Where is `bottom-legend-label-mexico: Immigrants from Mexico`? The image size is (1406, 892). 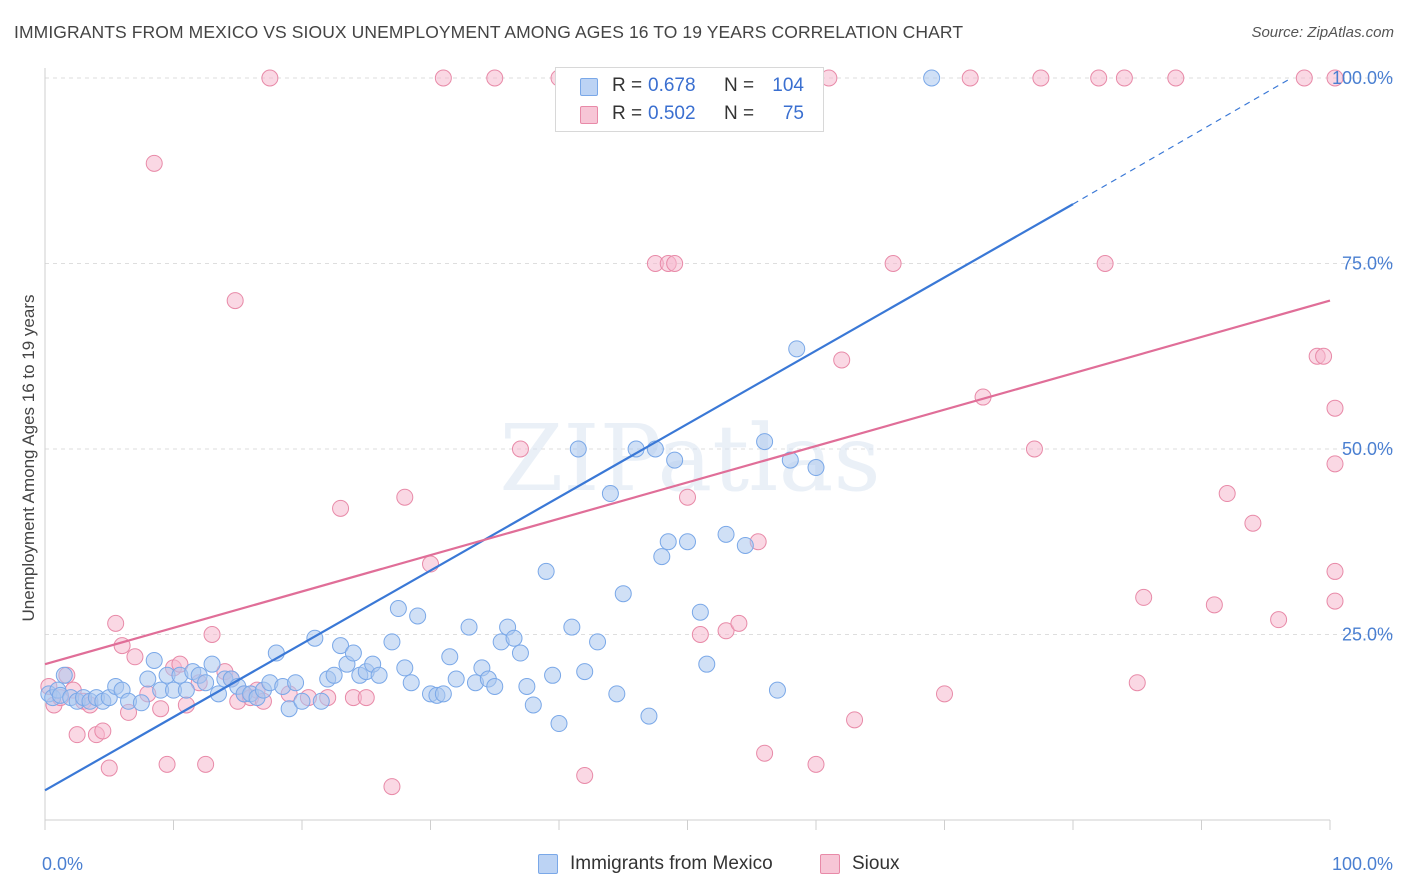
bottom-legend-label-mexico: Immigrants from Mexico is located at coordinates (671, 863).